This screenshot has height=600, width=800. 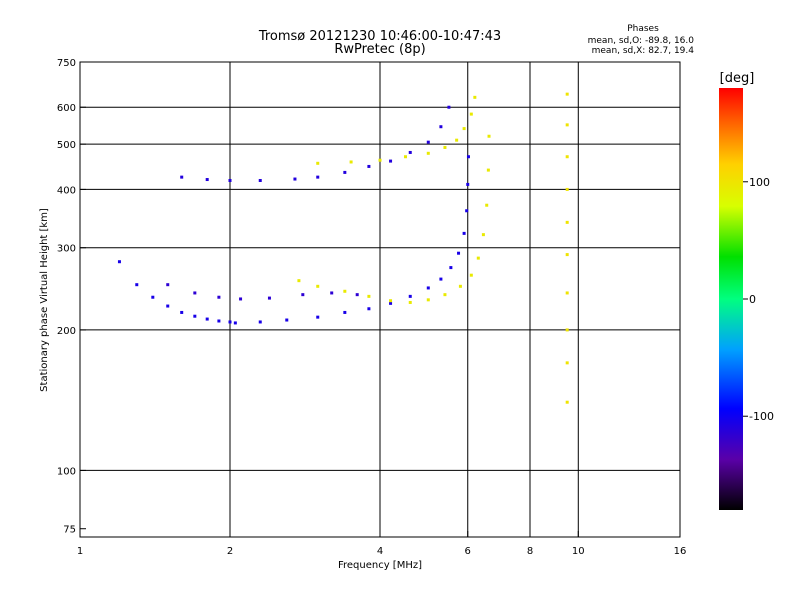 What do you see at coordinates (752, 299) in the screenshot?
I see `colorbar-tick-label: 0` at bounding box center [752, 299].